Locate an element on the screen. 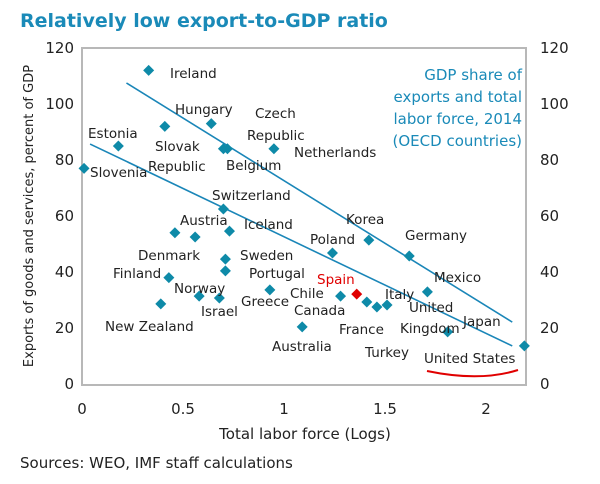 The width and height of the screenshot is (600, 484). point-label: Estonia is located at coordinates (113, 134).